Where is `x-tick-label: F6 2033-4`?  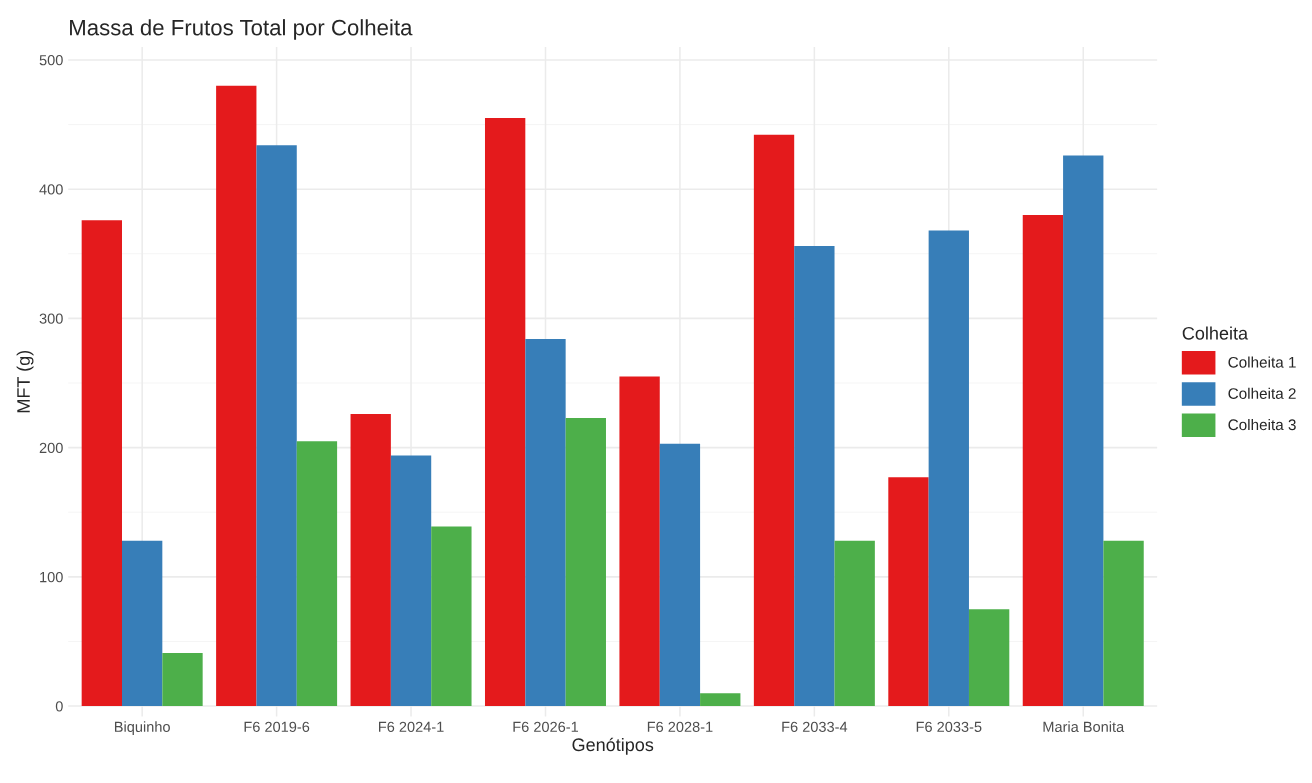
x-tick-label: F6 2033-4 is located at coordinates (815, 727).